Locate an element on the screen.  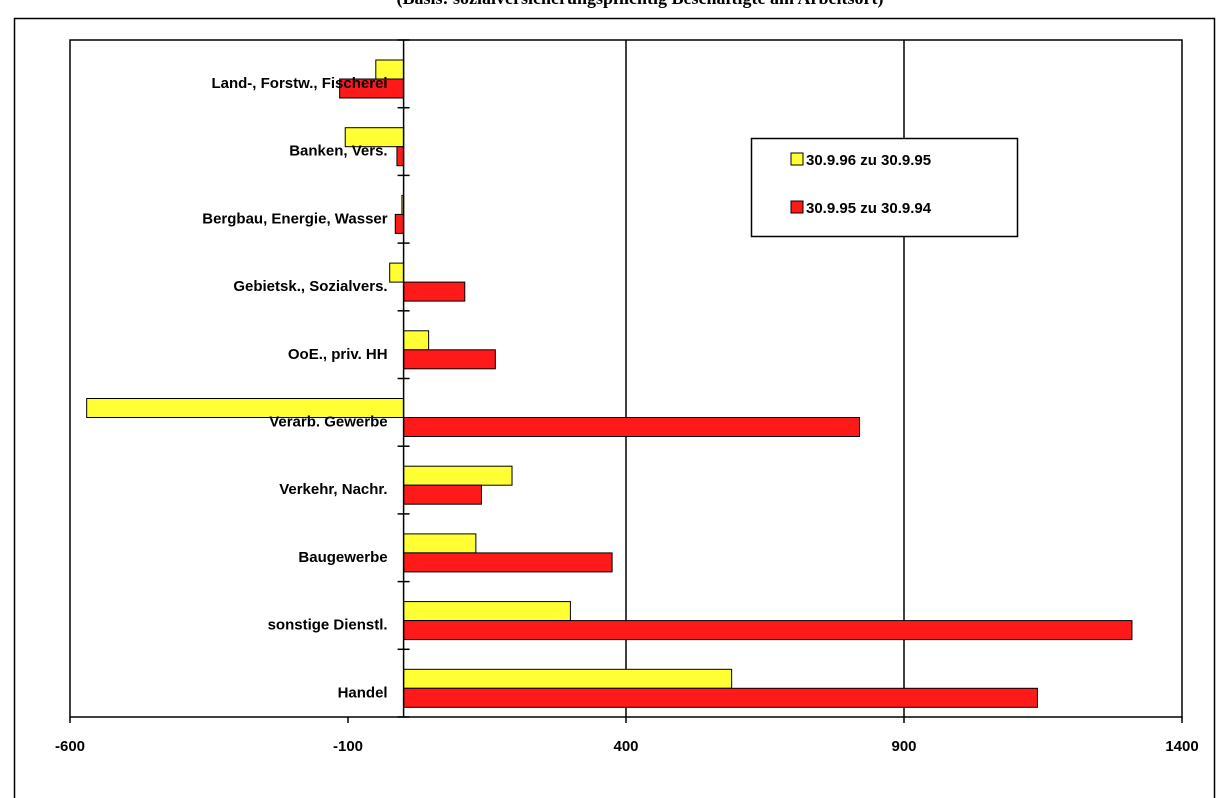
category-label-9: Handel is located at coordinates (363, 692).